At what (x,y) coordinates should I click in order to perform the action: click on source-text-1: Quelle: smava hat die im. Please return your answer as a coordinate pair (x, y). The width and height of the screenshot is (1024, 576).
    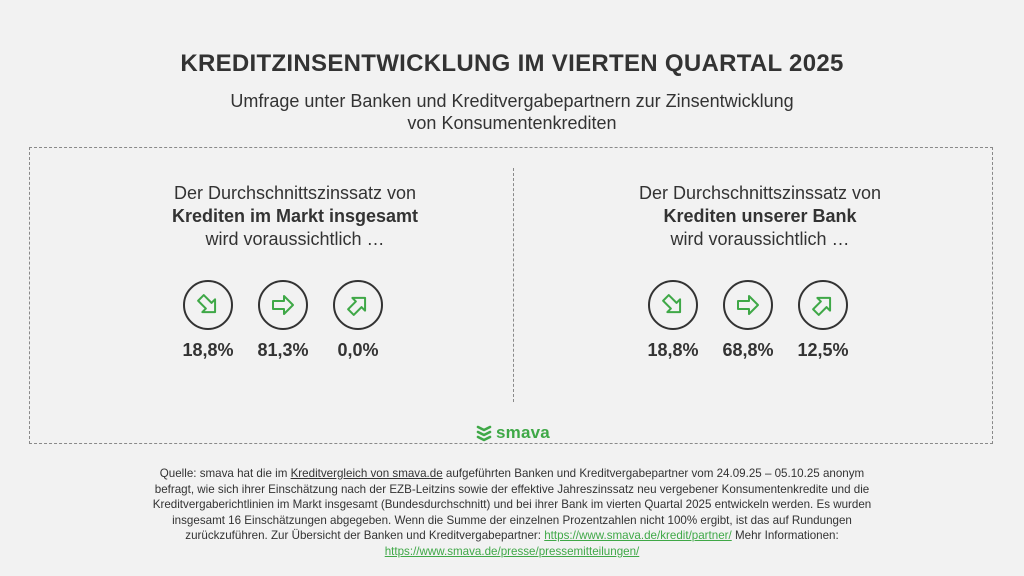
    Looking at the image, I should click on (225, 473).